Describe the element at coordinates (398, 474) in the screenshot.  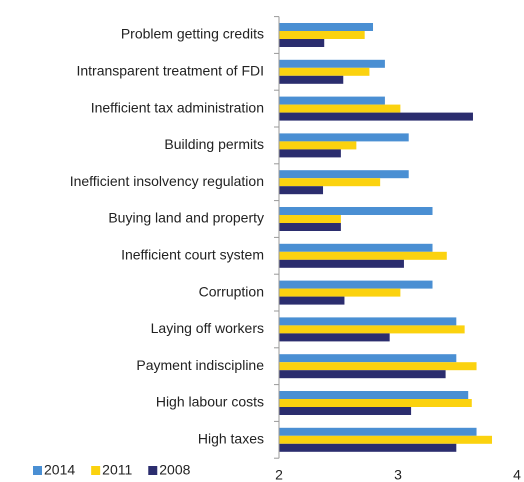
I see `x-tick-label: 3` at that location.